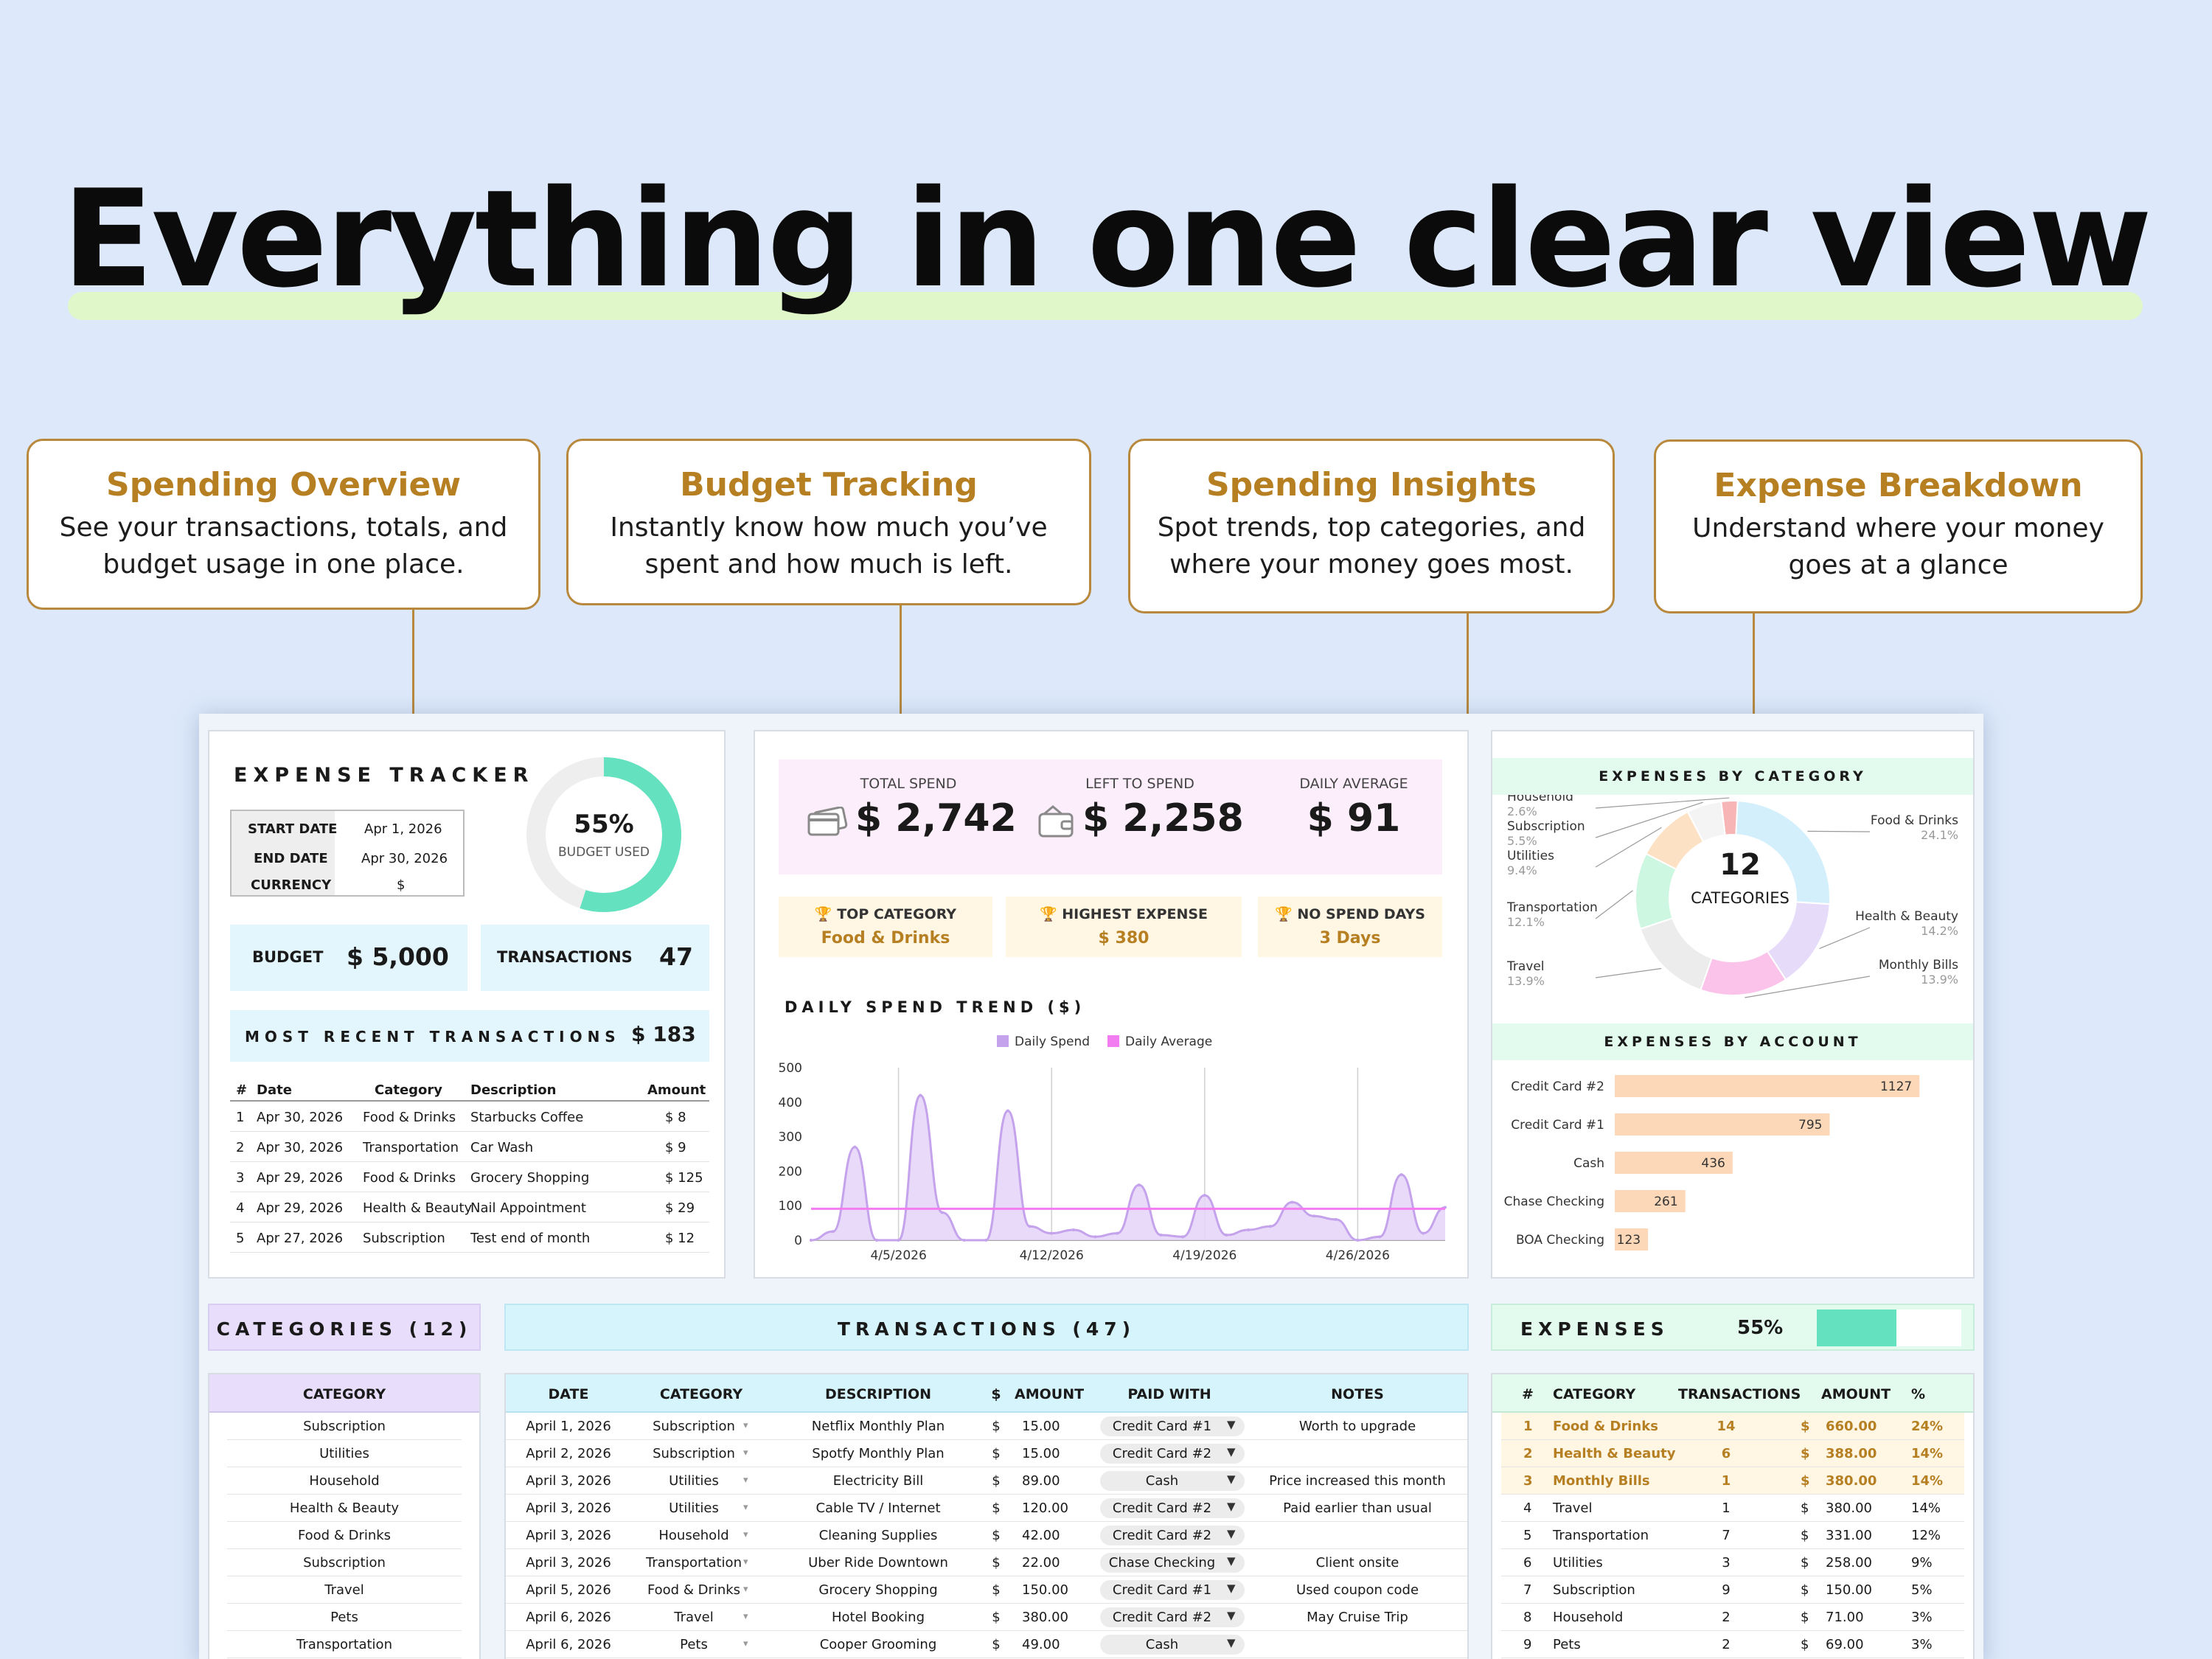 The height and width of the screenshot is (1659, 2212). I want to click on daily-spend-area, so click(1128, 1167).